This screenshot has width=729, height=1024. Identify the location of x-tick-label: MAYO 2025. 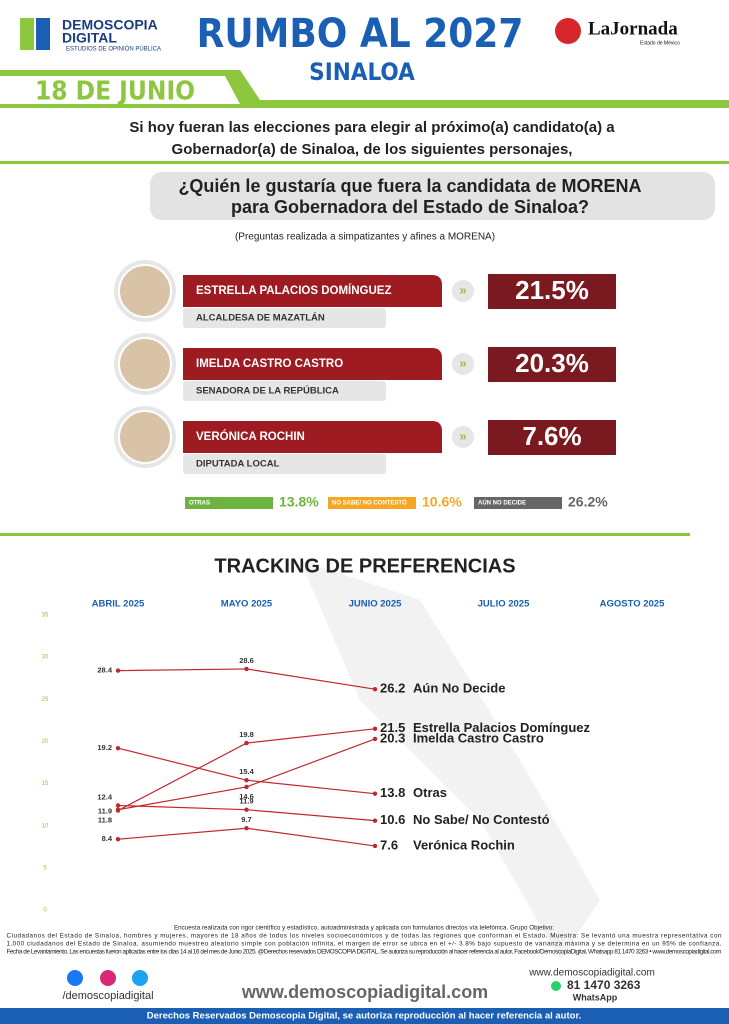
(247, 604).